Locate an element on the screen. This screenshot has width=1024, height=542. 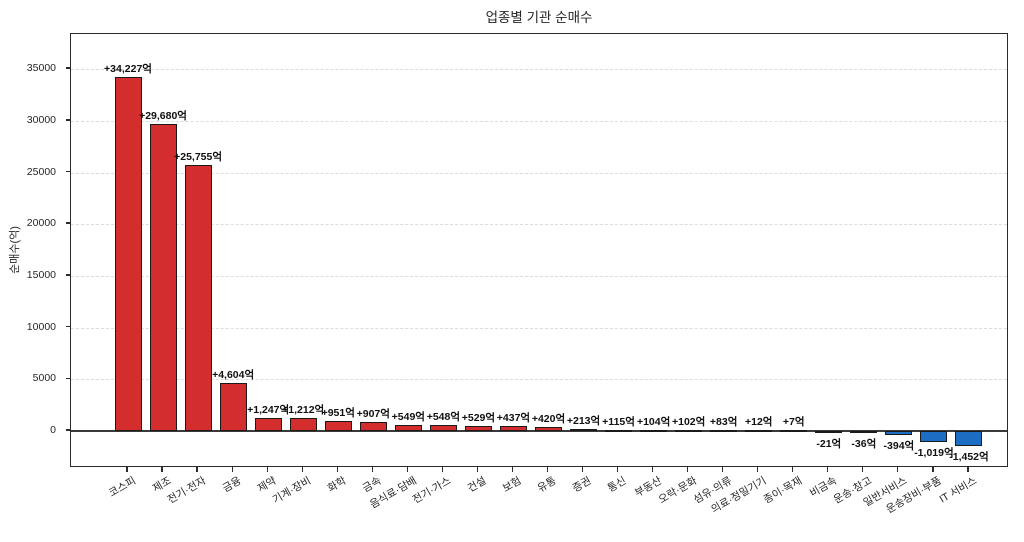
bar-금속 is located at coordinates (373, 426).